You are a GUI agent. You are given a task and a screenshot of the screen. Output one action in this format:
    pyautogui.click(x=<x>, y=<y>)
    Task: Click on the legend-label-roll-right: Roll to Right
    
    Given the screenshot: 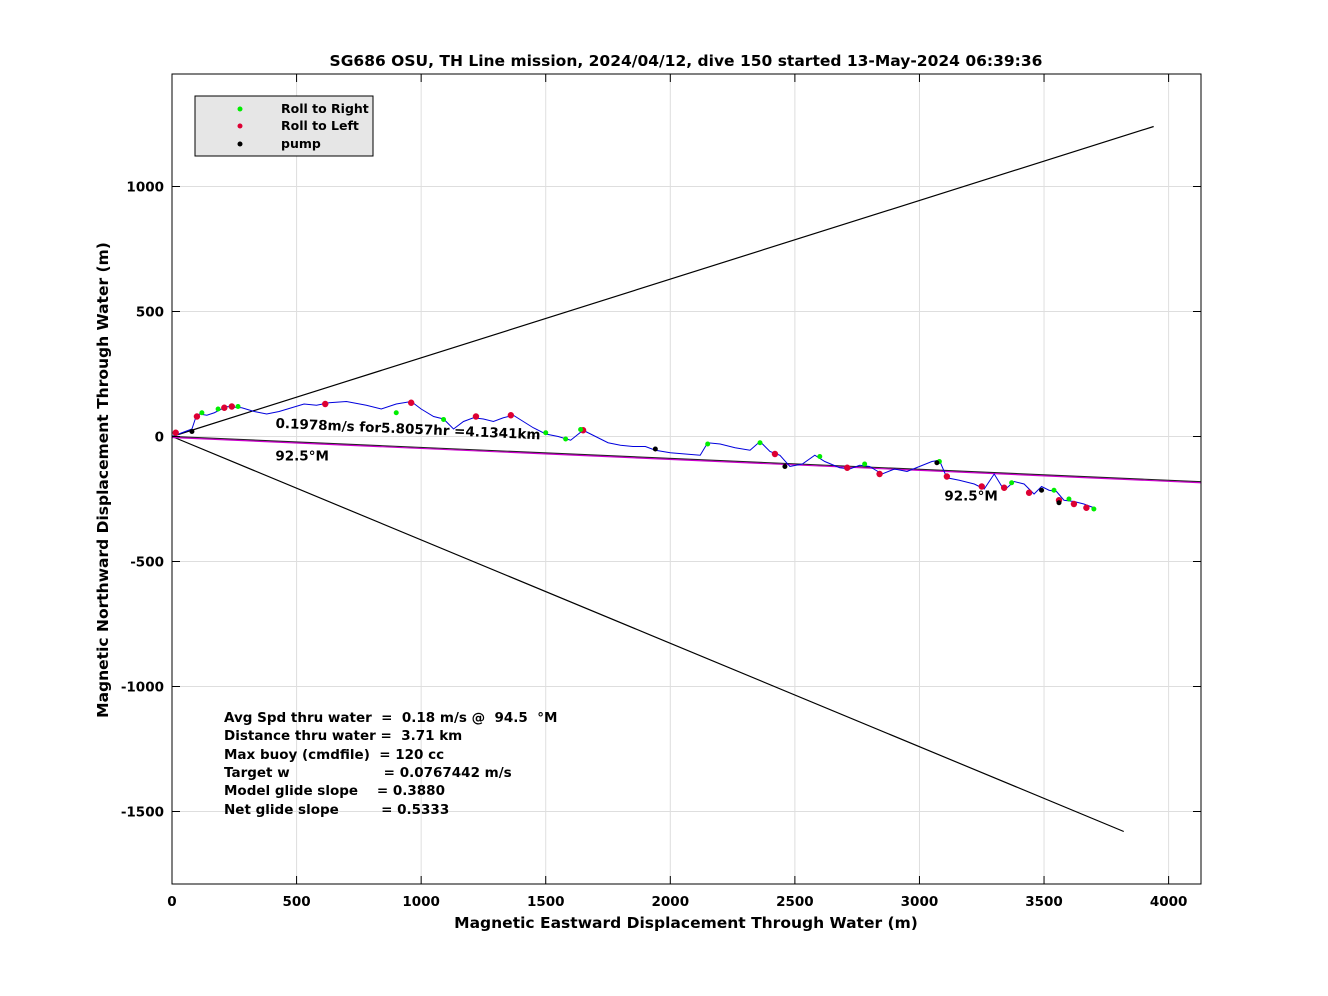 What is the action you would take?
    pyautogui.click(x=325, y=108)
    